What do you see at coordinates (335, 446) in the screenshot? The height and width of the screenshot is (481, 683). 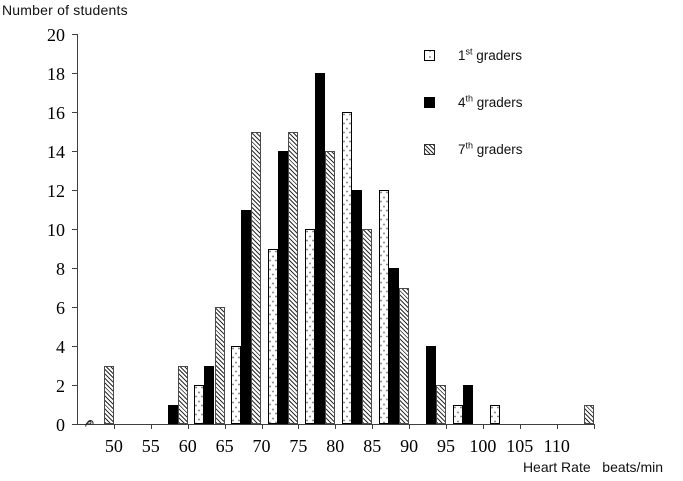 I see `x-tick-label: 80` at bounding box center [335, 446].